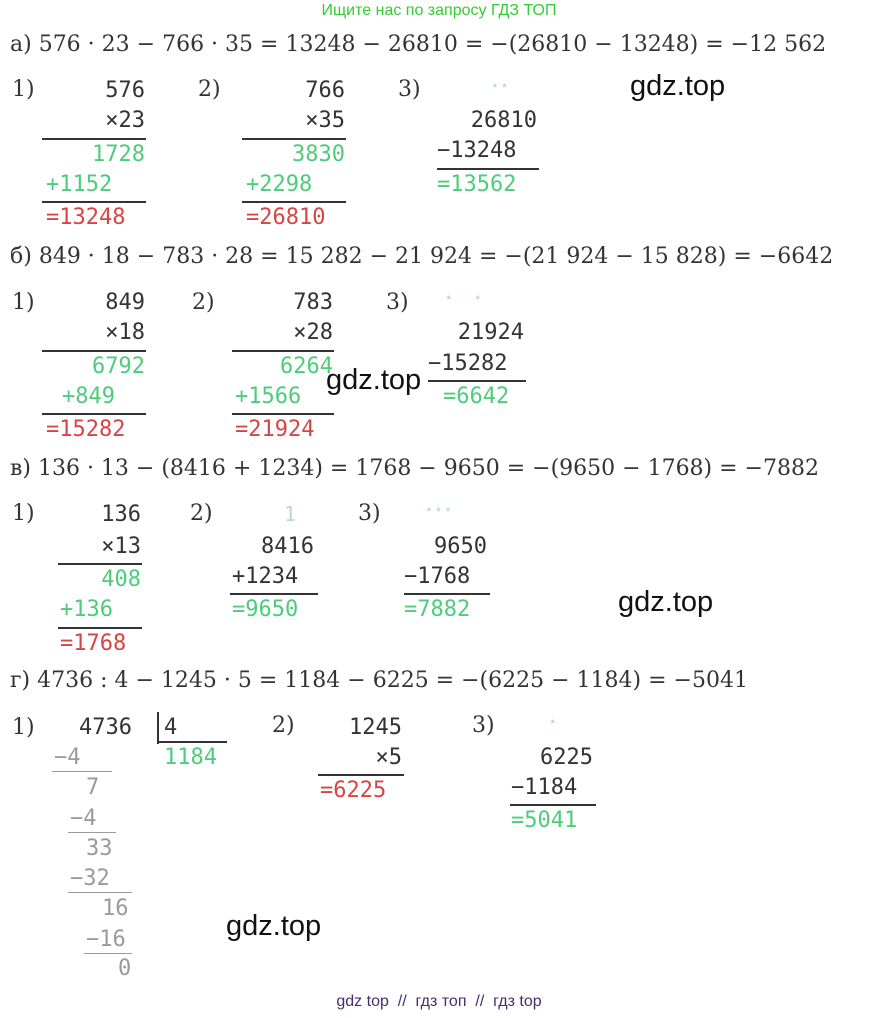 Image resolution: width=878 pixels, height=1018 pixels. Describe the element at coordinates (566, 757) in the screenshot. I see `minuend: 6225` at that location.